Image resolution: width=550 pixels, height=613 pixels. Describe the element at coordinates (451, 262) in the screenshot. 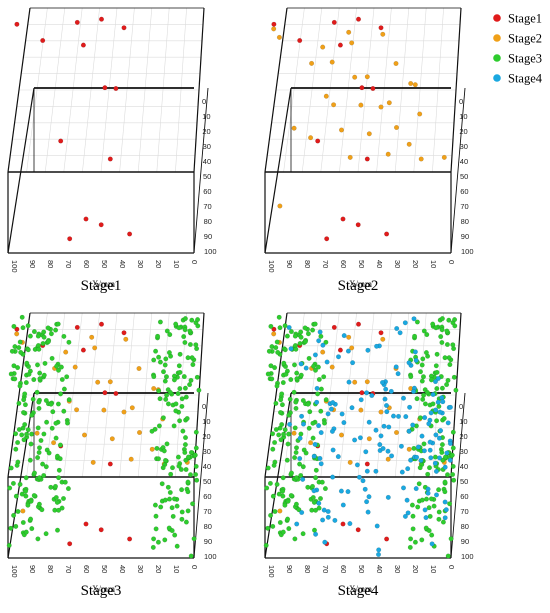

I see `x-tick-label: 0` at that location.